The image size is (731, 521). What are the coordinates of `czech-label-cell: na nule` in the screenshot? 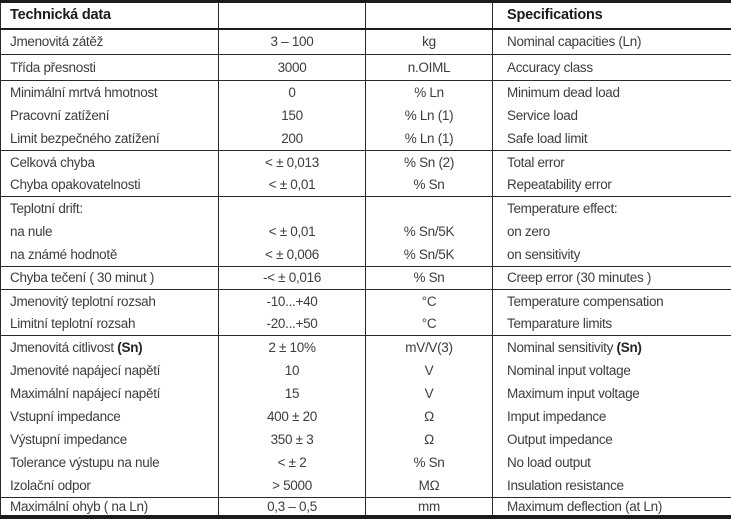 It's located at (109, 231).